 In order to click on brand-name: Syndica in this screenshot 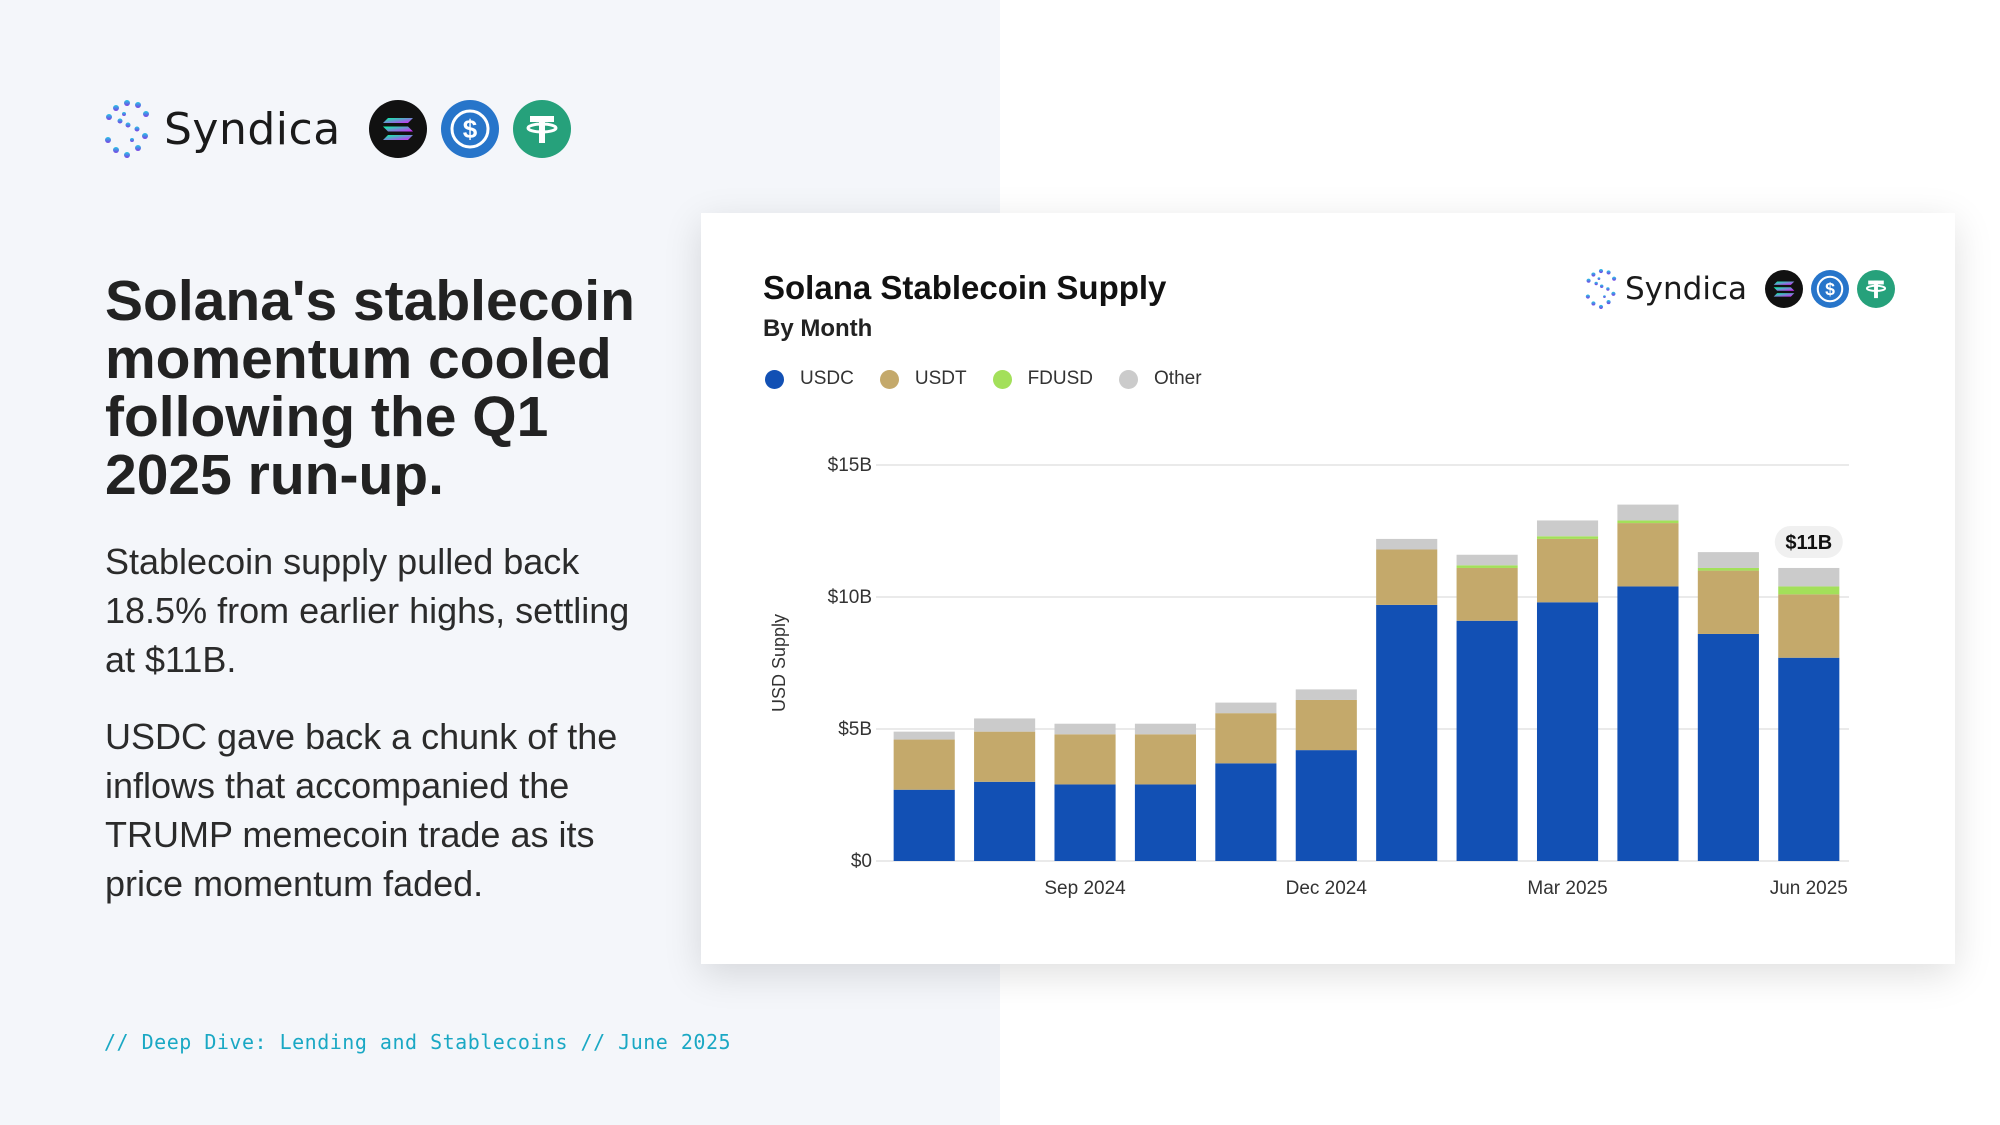, I will do `click(252, 129)`.